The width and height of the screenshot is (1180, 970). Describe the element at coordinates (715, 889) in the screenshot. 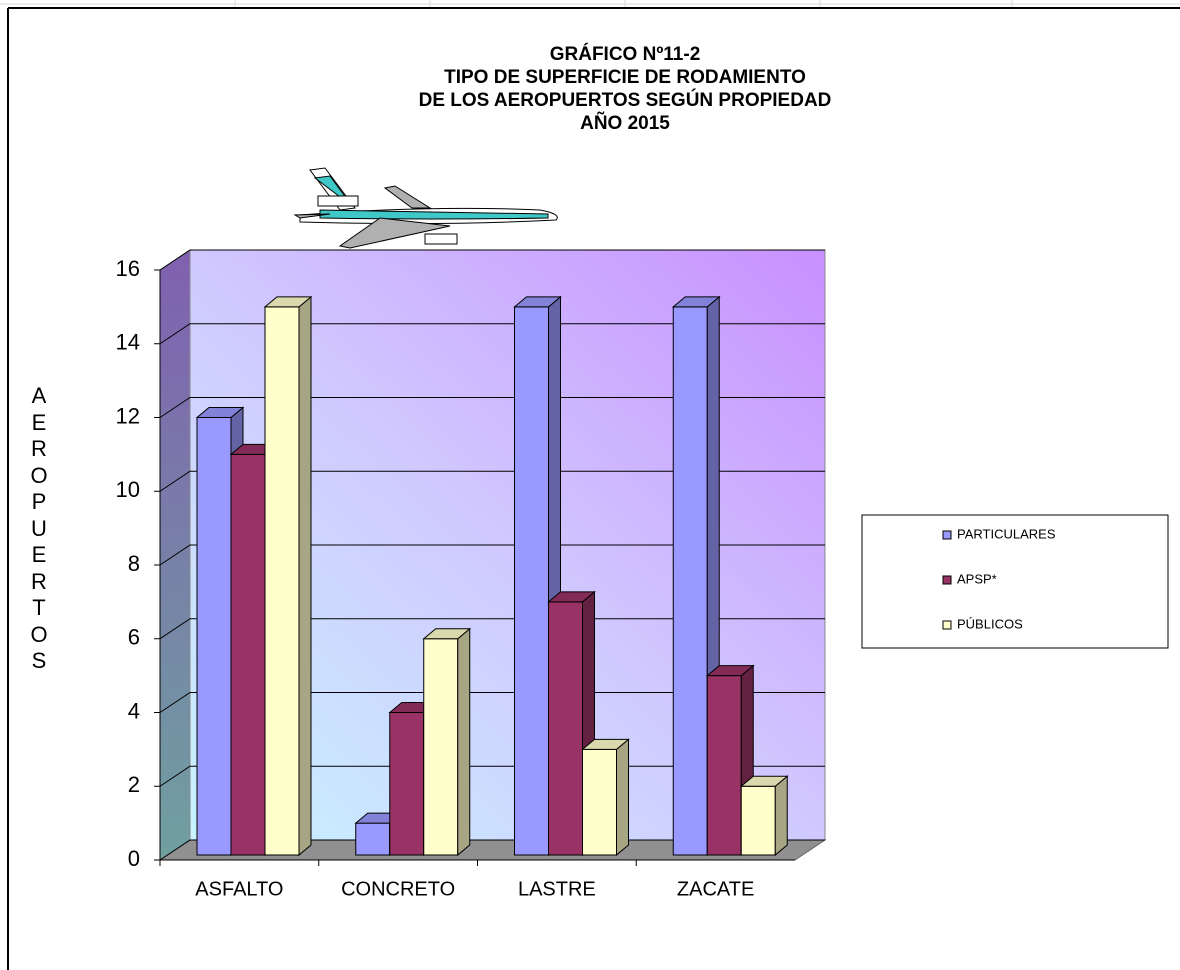

I see `x-tick-label: ZACATE` at that location.